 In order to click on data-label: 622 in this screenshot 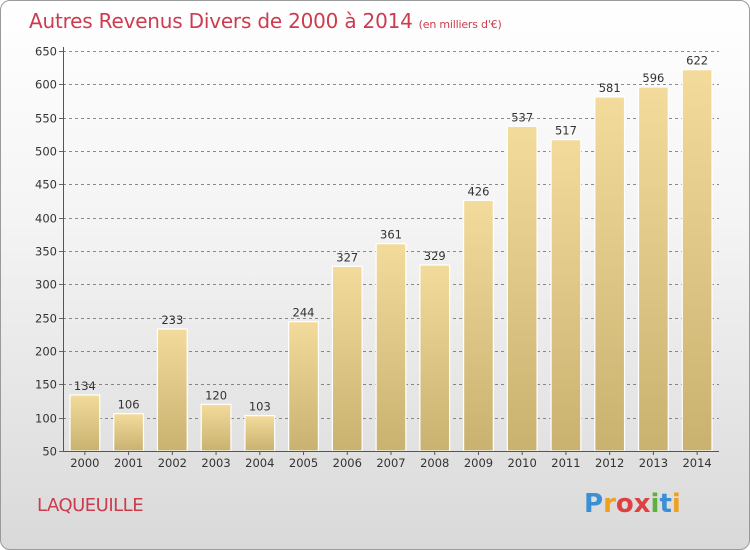, I will do `click(697, 61)`.